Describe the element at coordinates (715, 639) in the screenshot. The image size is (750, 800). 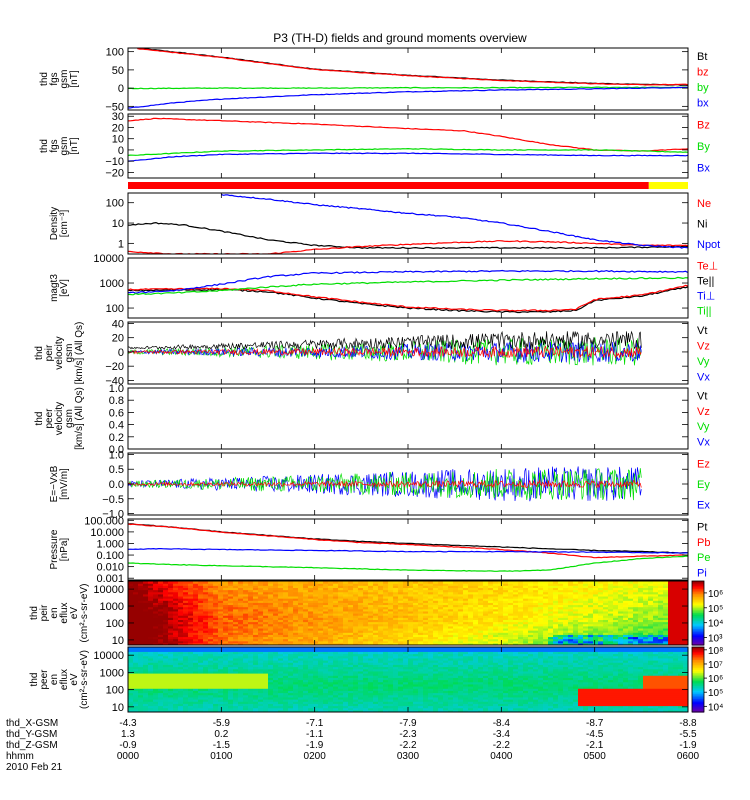
I see `colorbar-tick-label: 10³` at that location.